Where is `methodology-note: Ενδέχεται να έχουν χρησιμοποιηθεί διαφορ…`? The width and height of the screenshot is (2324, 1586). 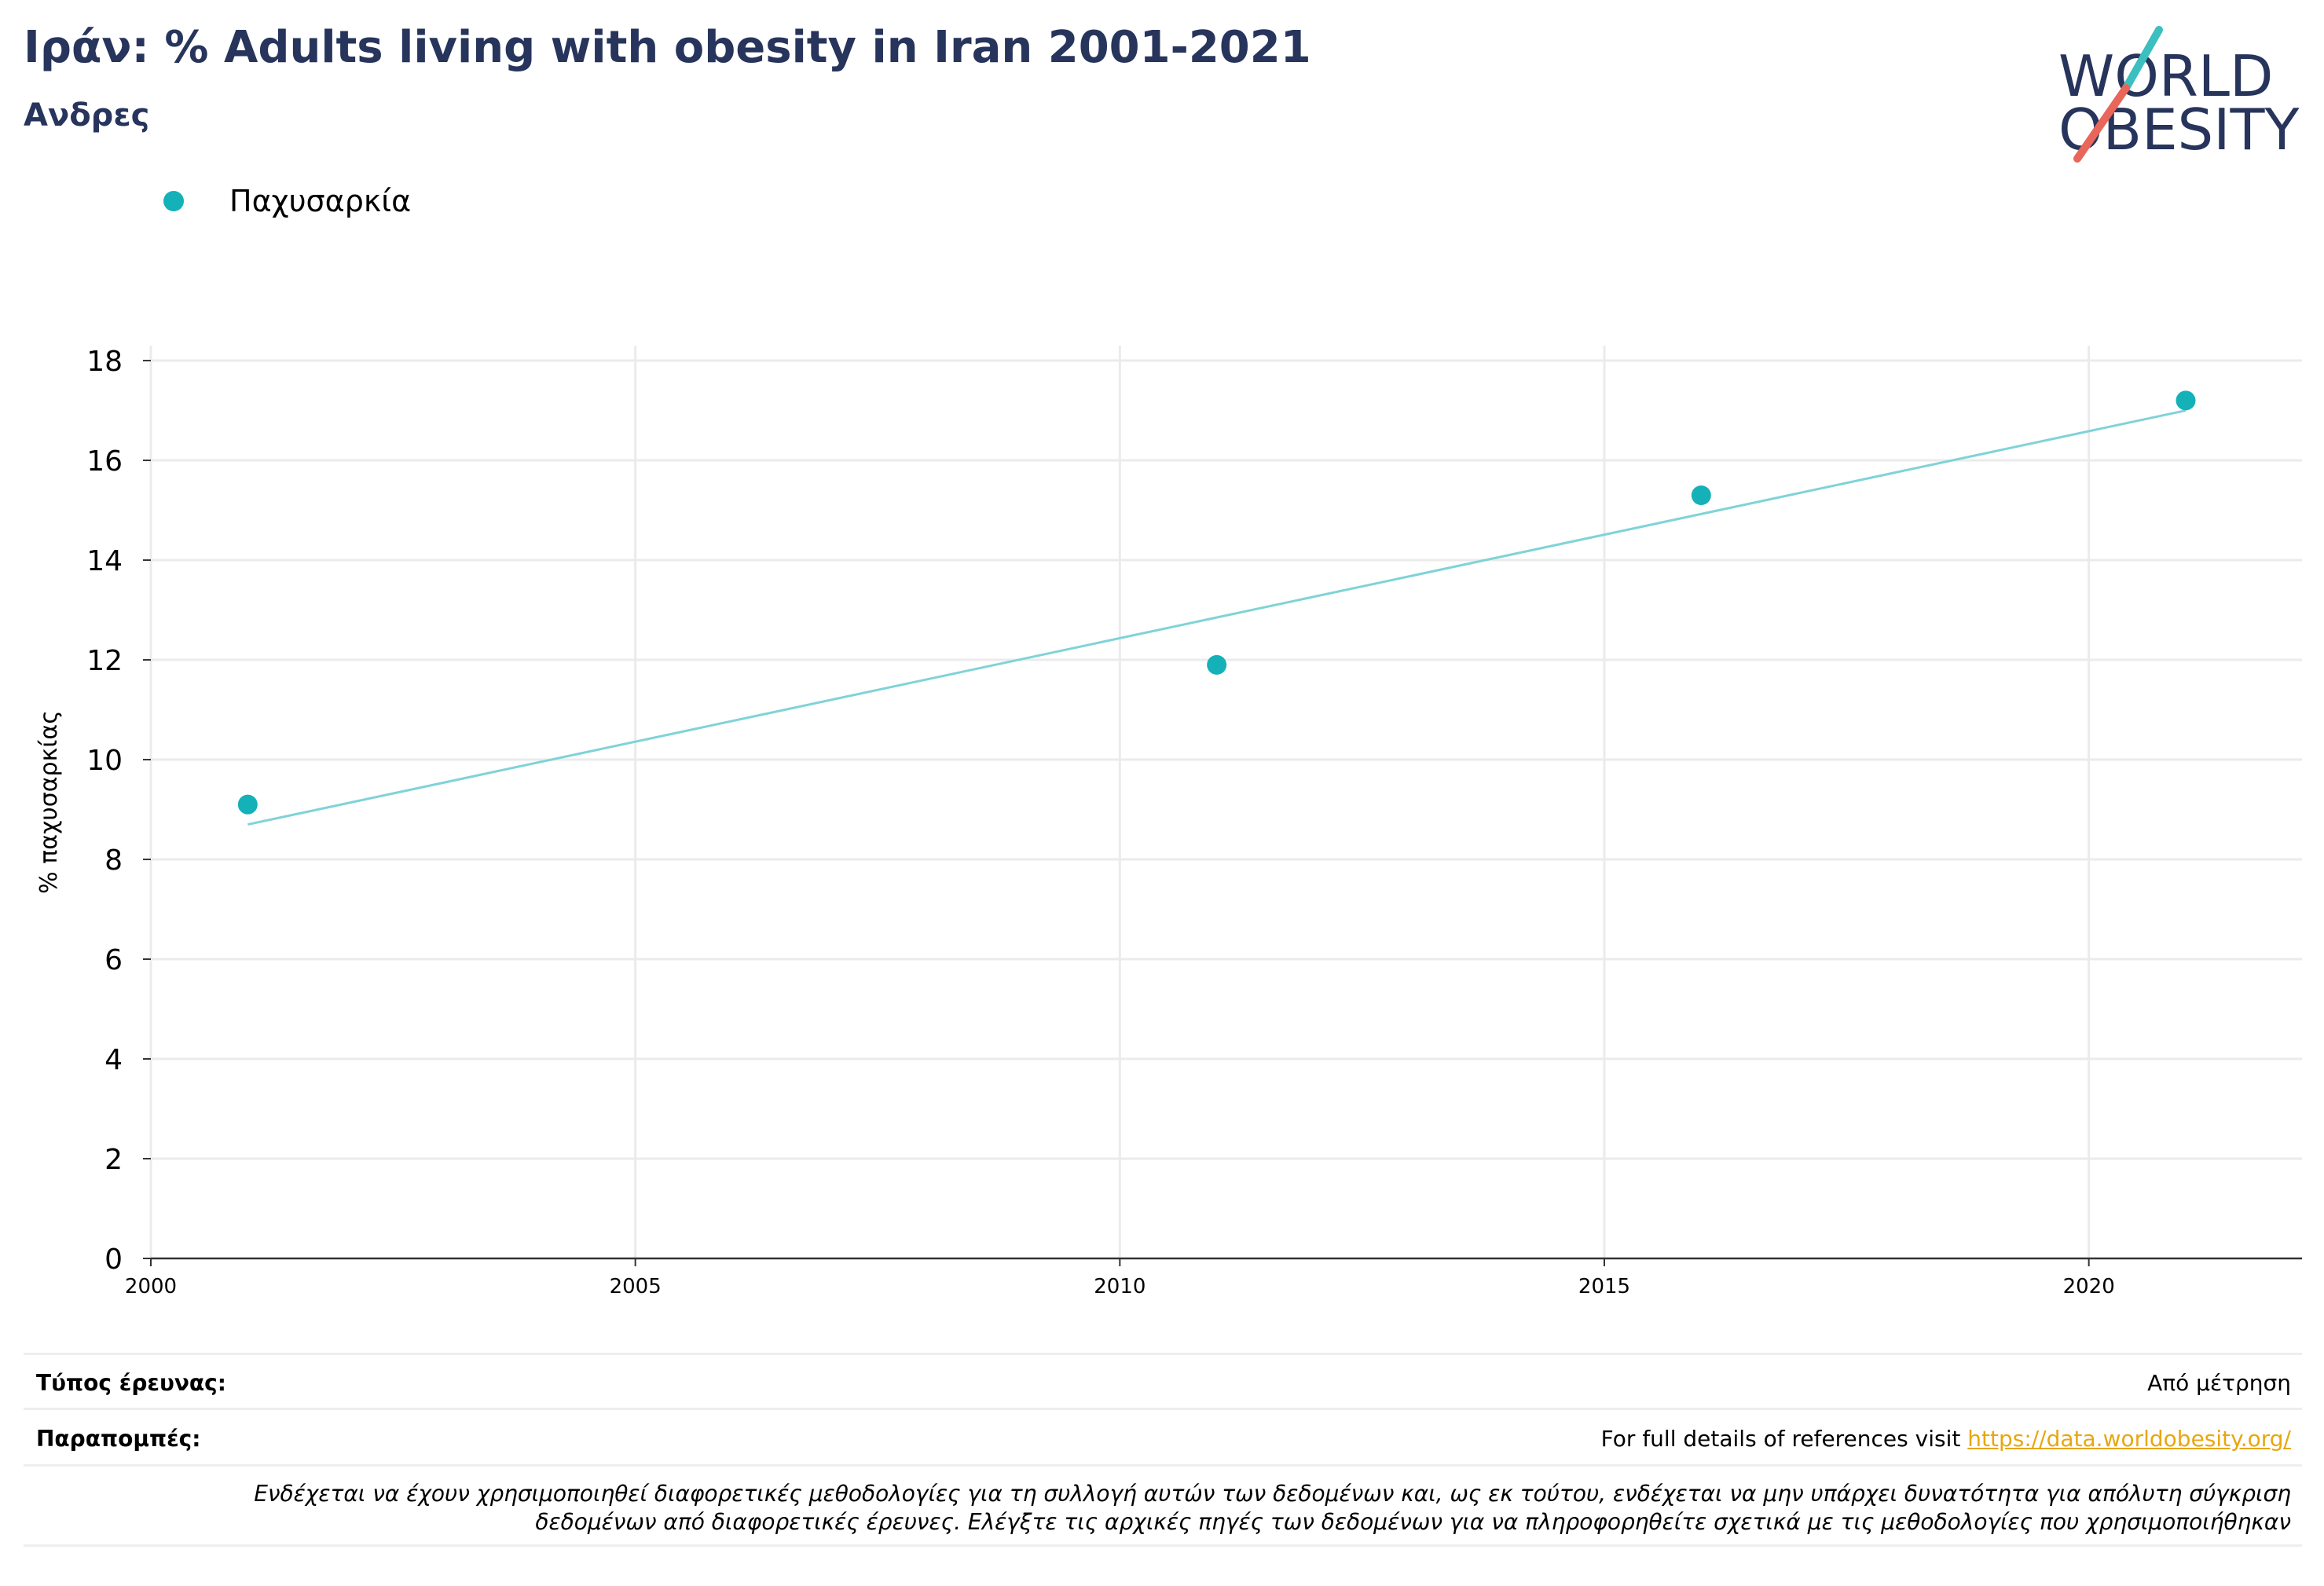
methodology-note: Ενδέχεται να έχουν χρησιμοποιηθεί διαφορ… is located at coordinates (1167, 1508).